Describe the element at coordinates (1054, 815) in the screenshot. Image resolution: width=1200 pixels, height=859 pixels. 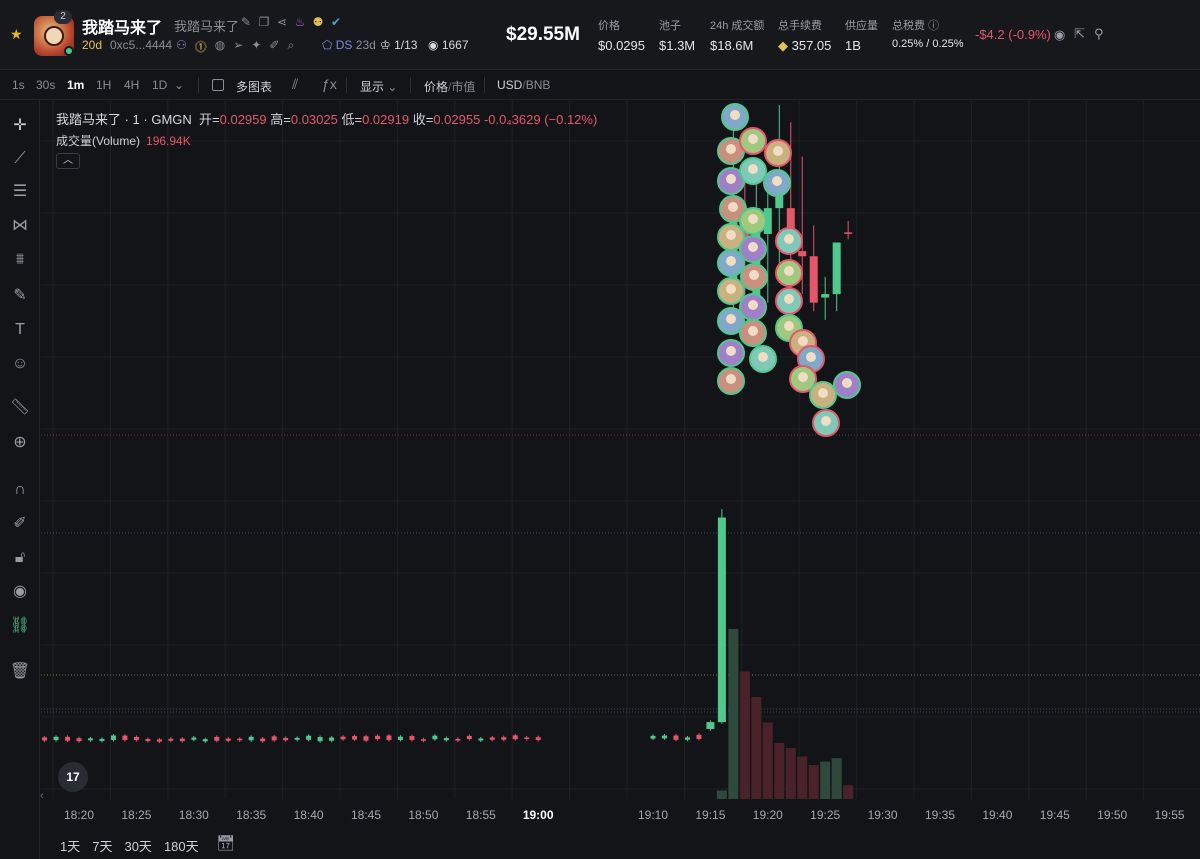
I see `time-tick-label: 19:45` at that location.